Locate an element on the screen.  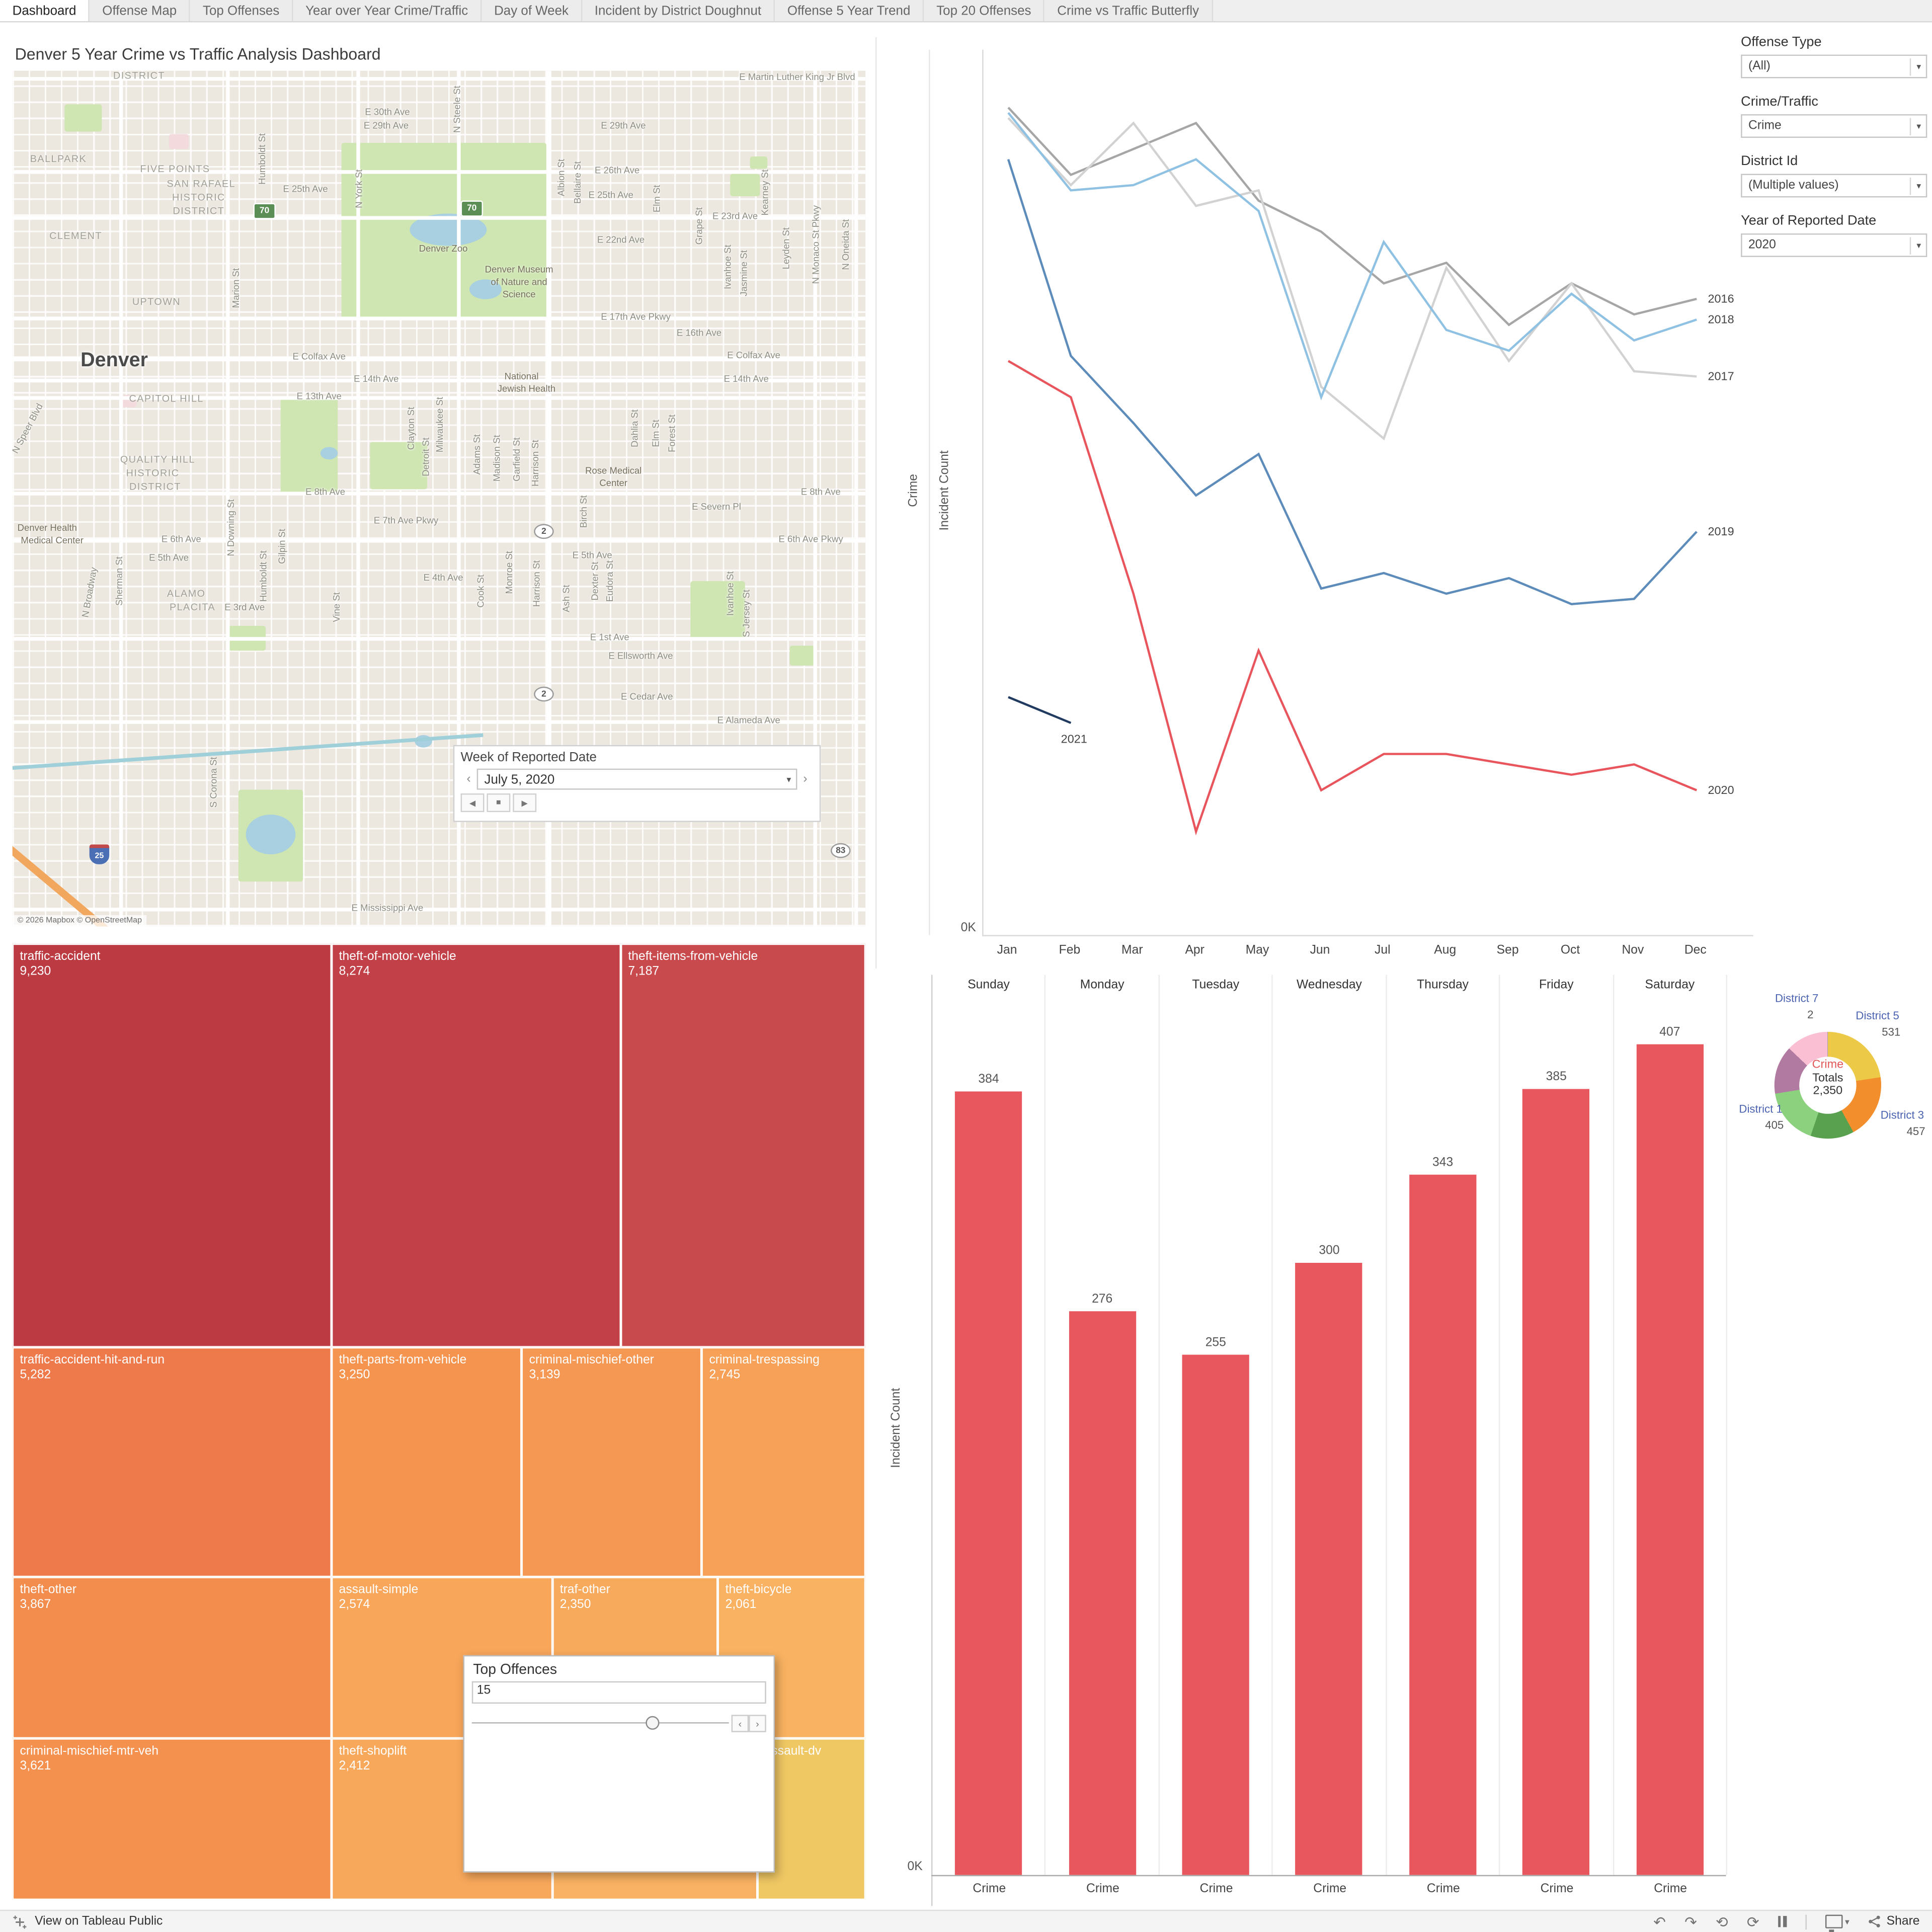
trend-line-2018 is located at coordinates (1352, 256).